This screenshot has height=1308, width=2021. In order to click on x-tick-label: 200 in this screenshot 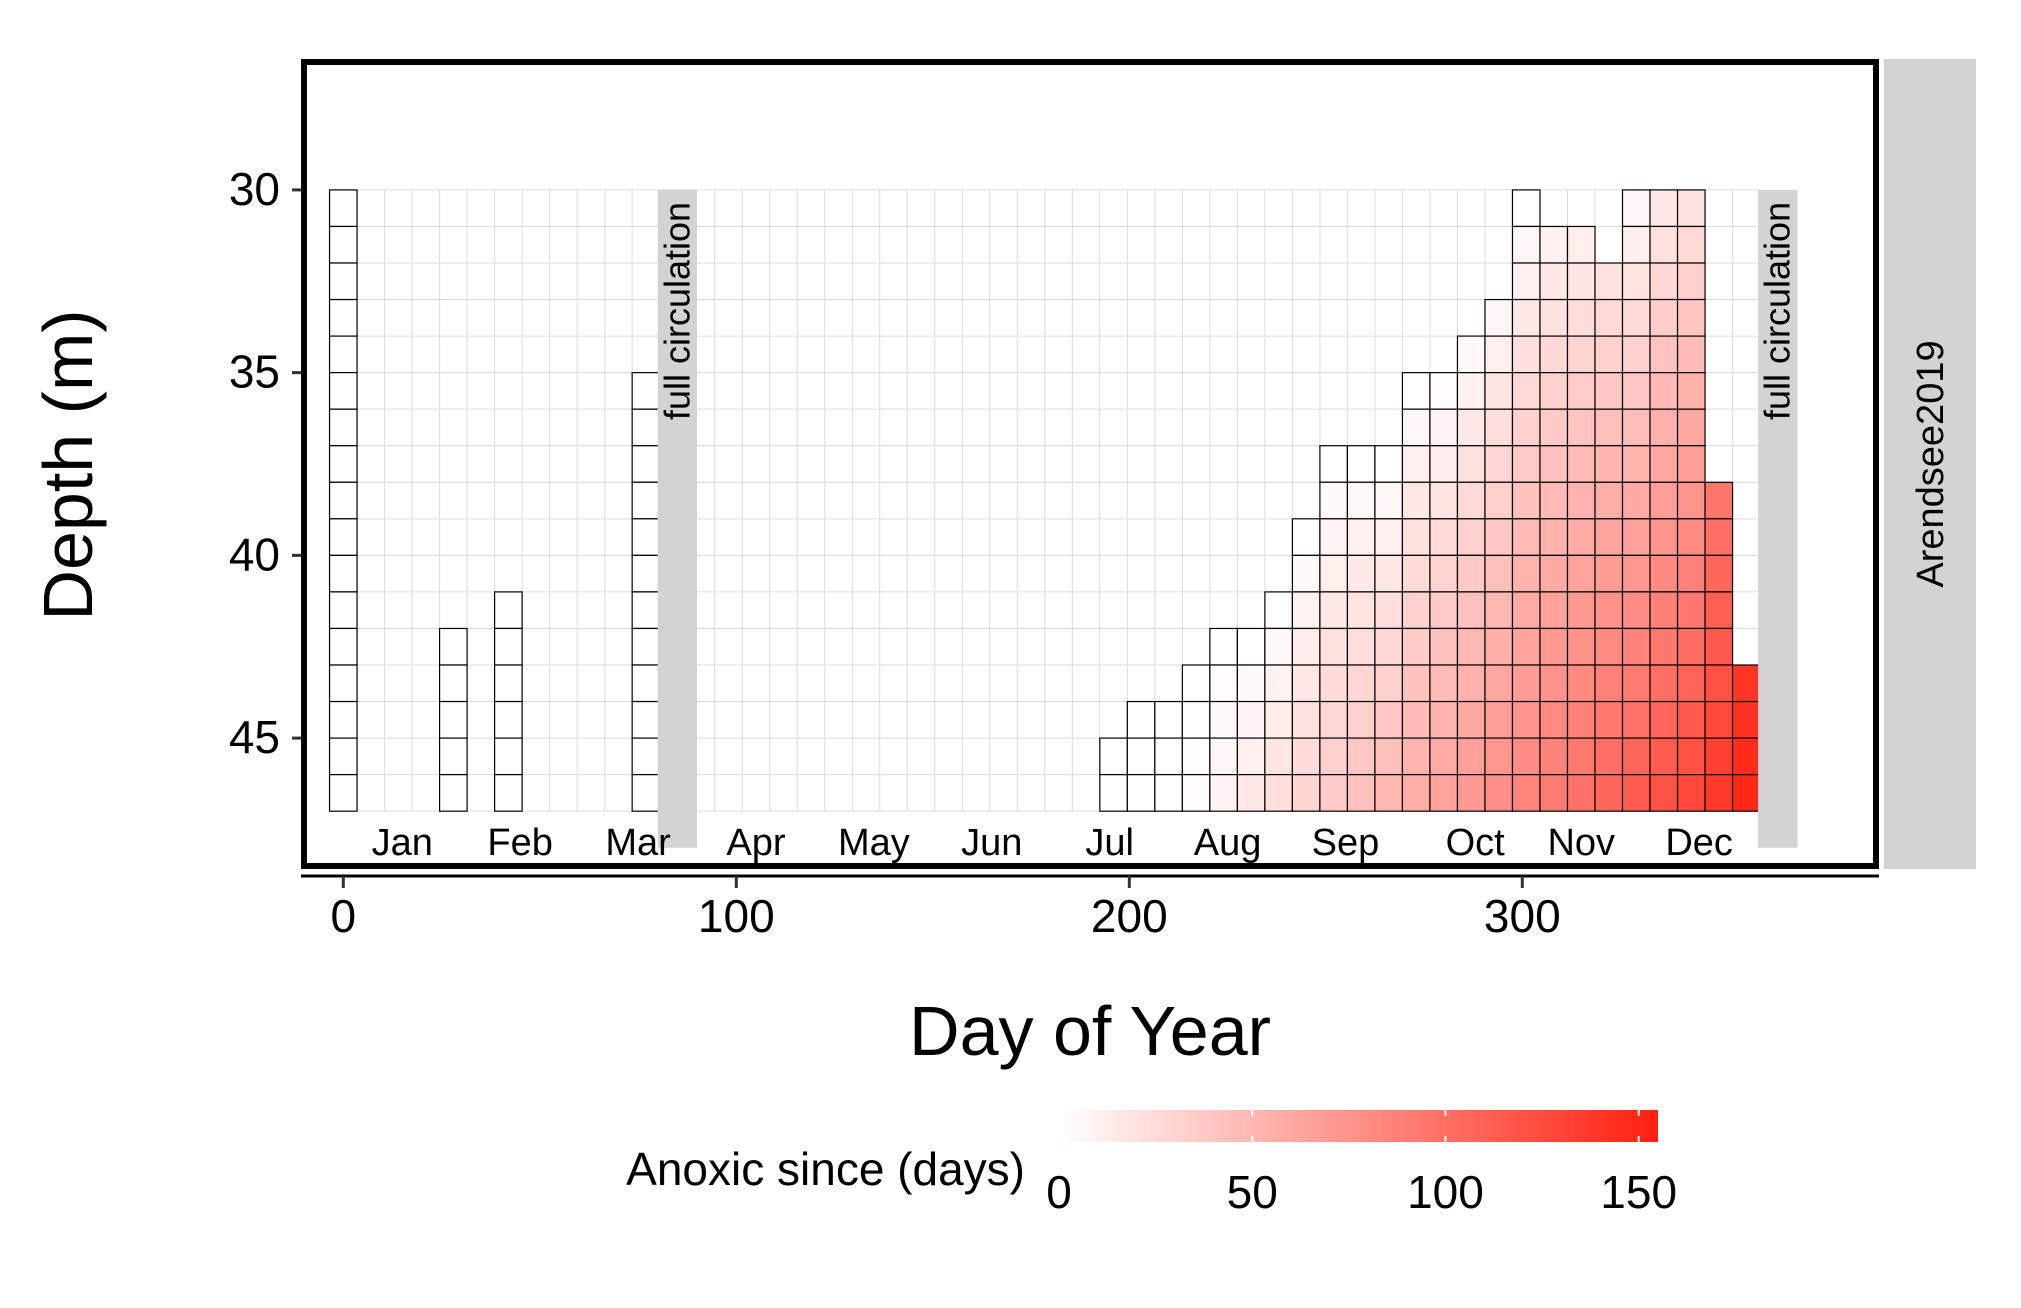, I will do `click(1129, 916)`.